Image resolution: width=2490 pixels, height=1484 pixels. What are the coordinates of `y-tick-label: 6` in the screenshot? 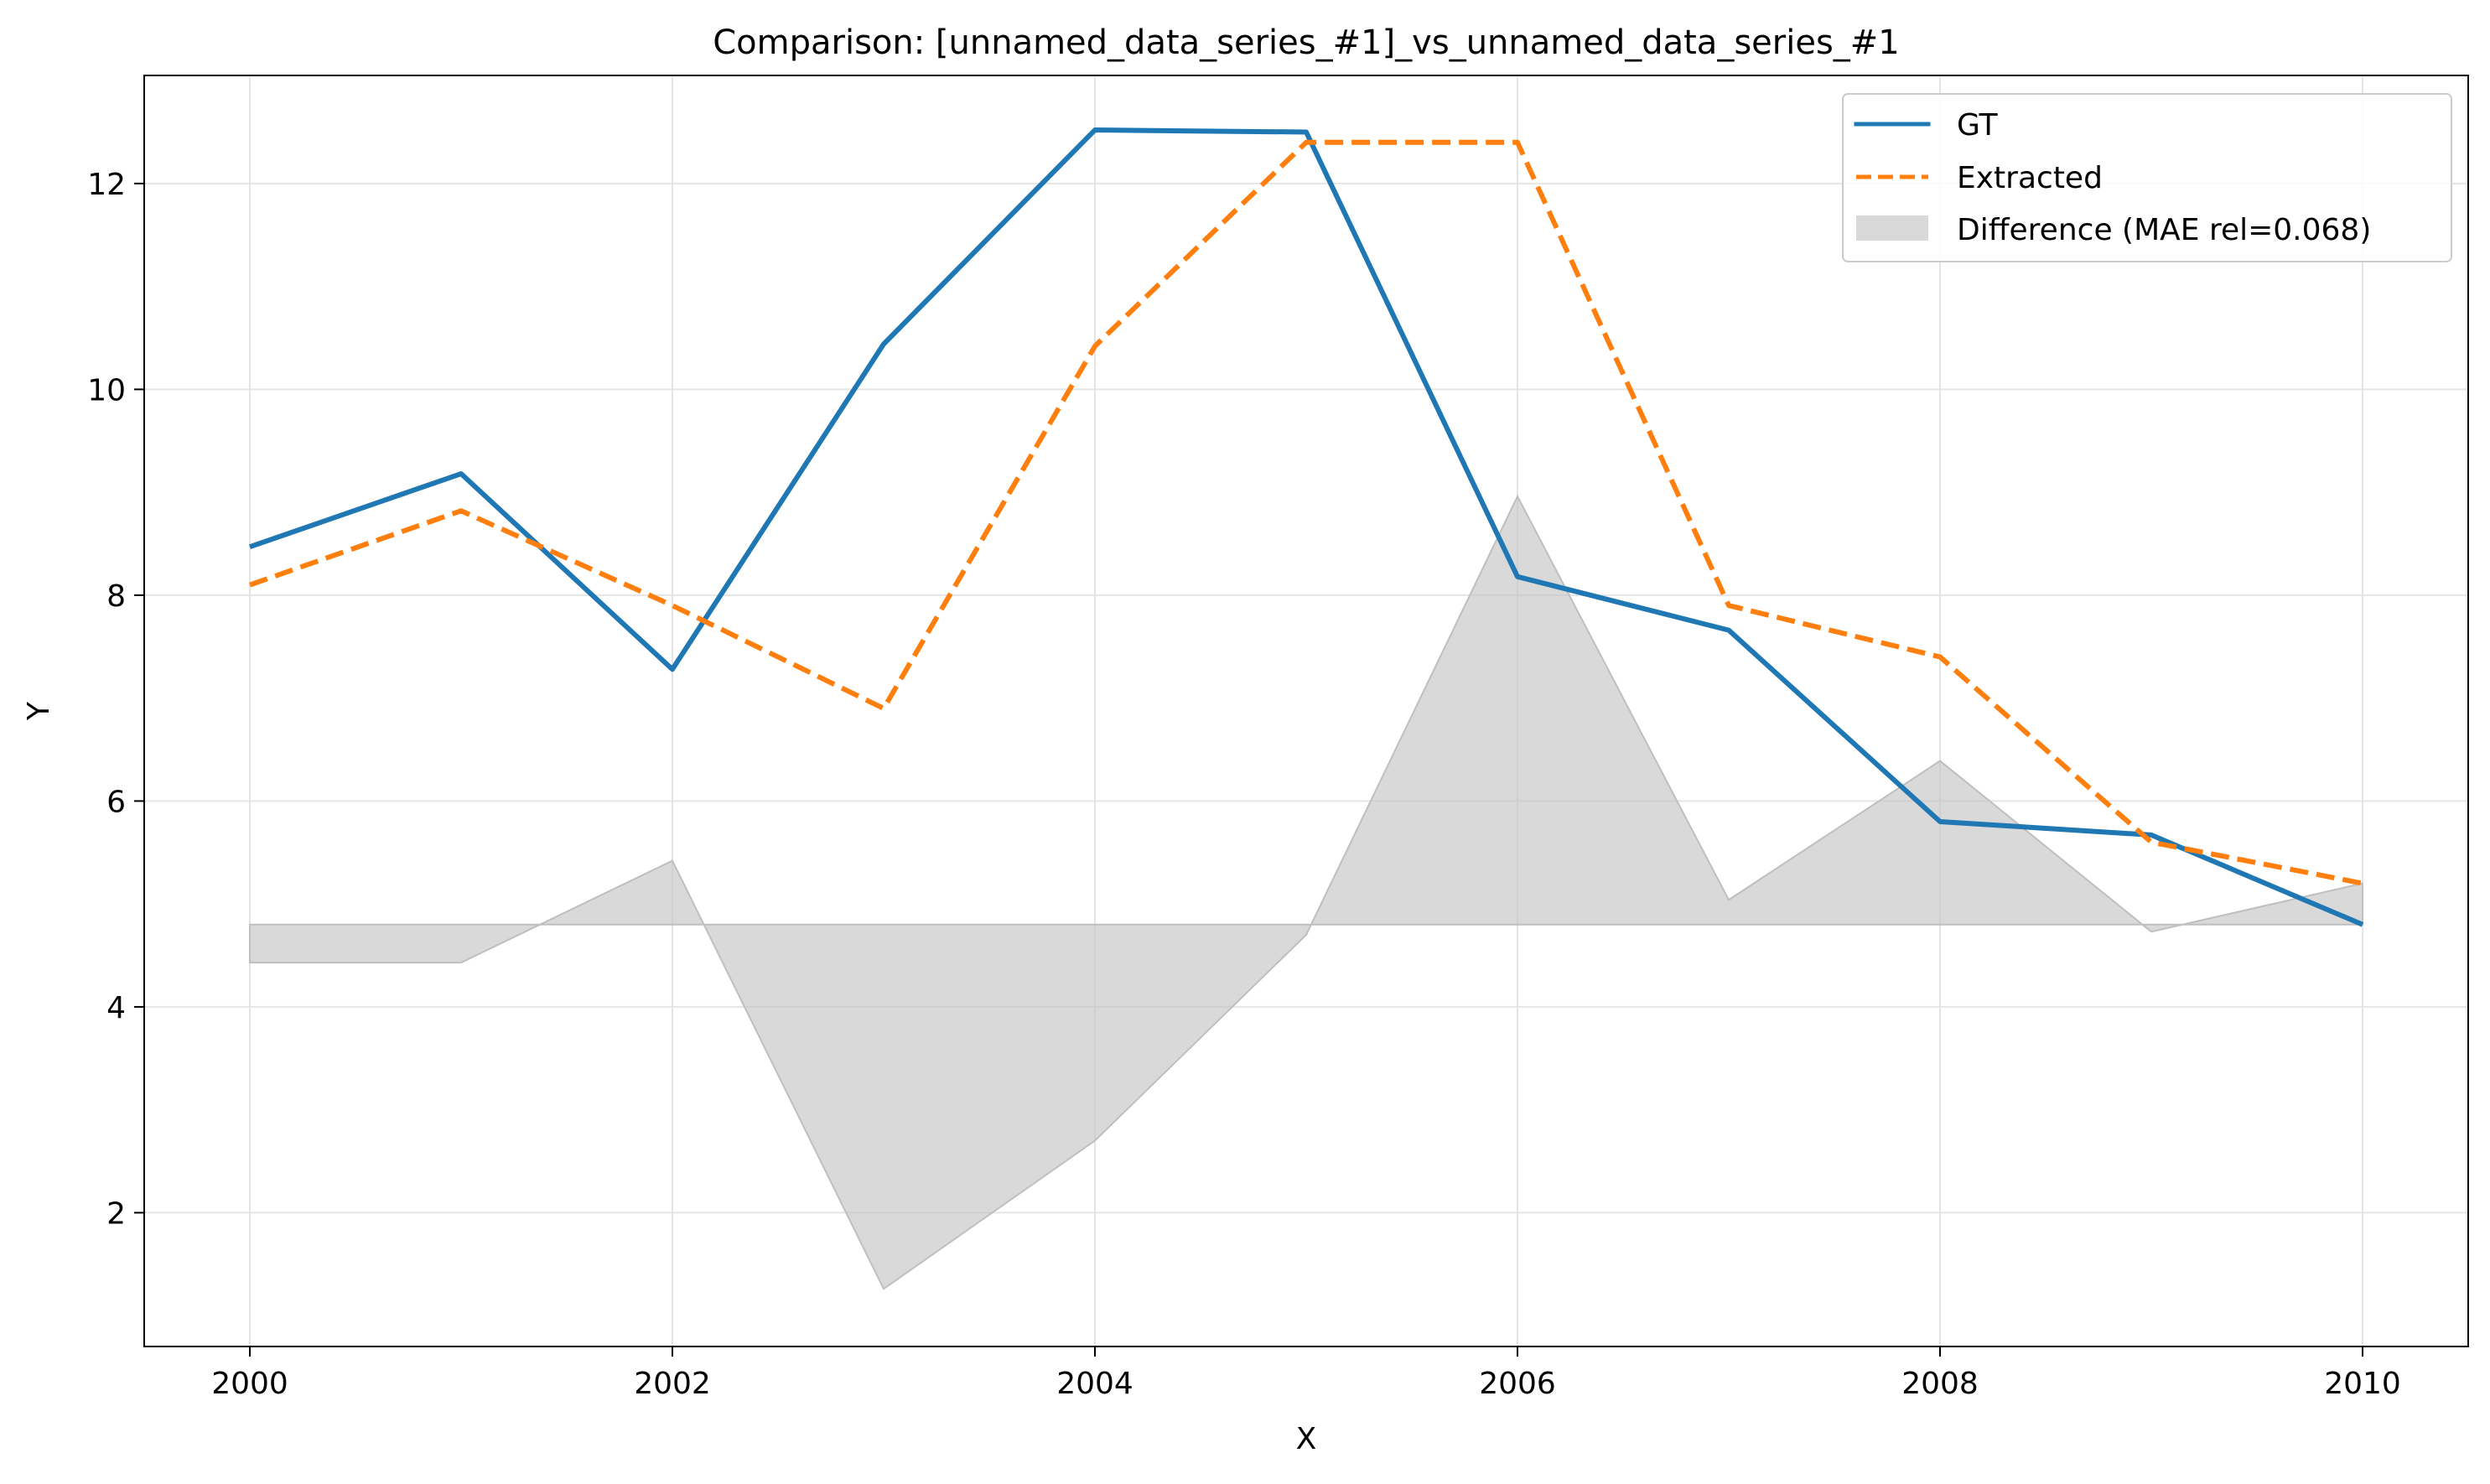 It's located at (116, 802).